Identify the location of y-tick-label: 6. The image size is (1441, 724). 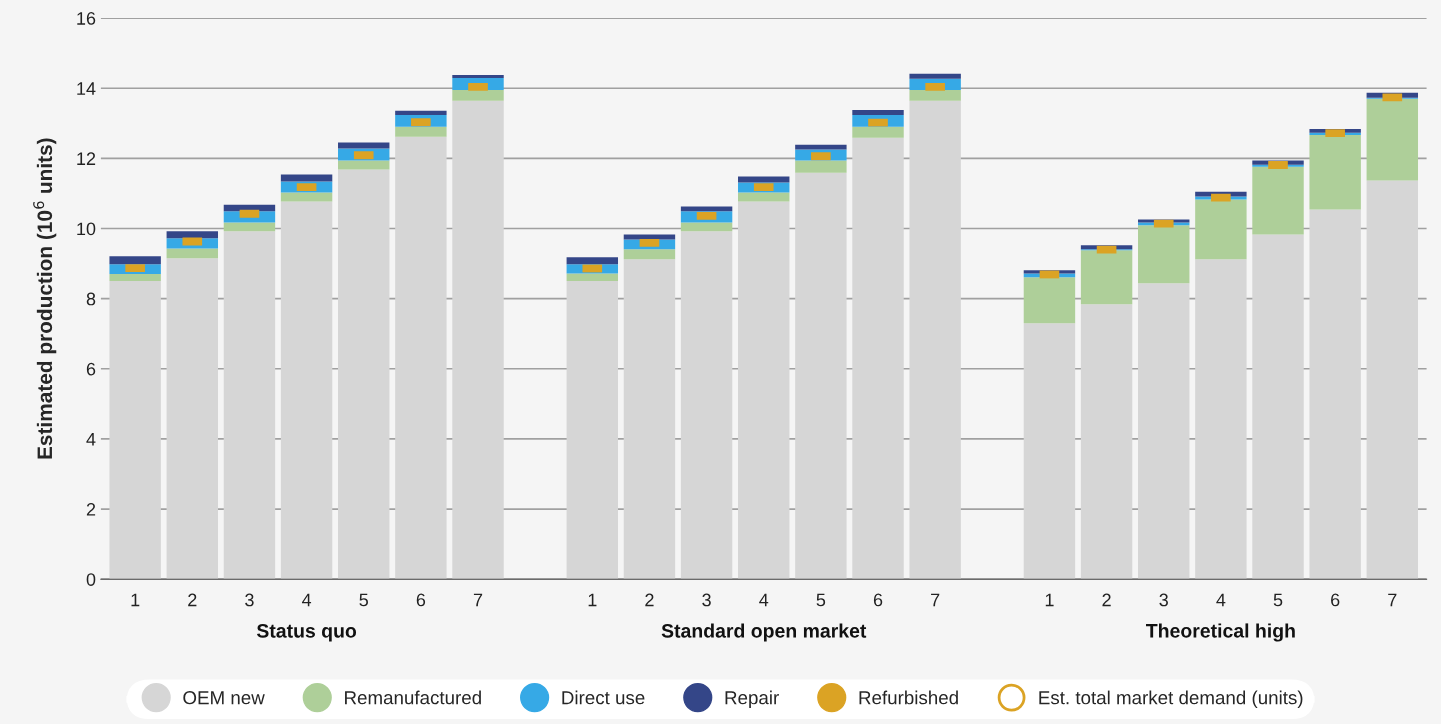
(91, 369).